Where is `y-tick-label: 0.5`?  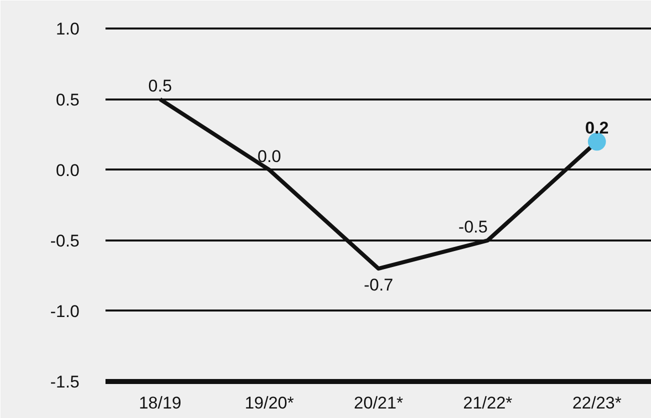 y-tick-label: 0.5 is located at coordinates (68, 100).